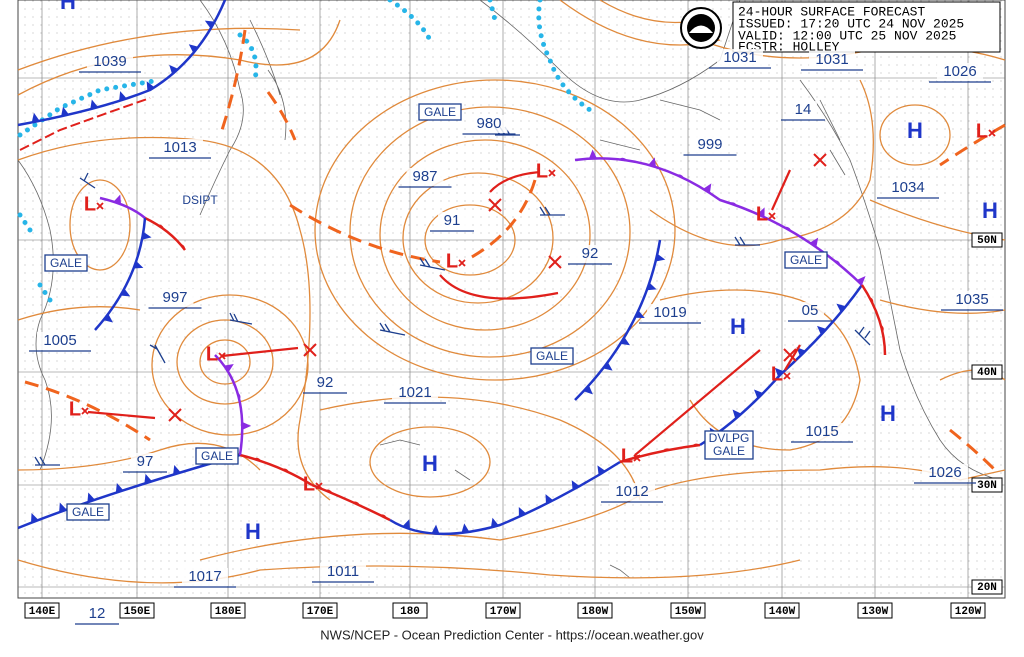  I want to click on isobar-label: 997, so click(174, 297).